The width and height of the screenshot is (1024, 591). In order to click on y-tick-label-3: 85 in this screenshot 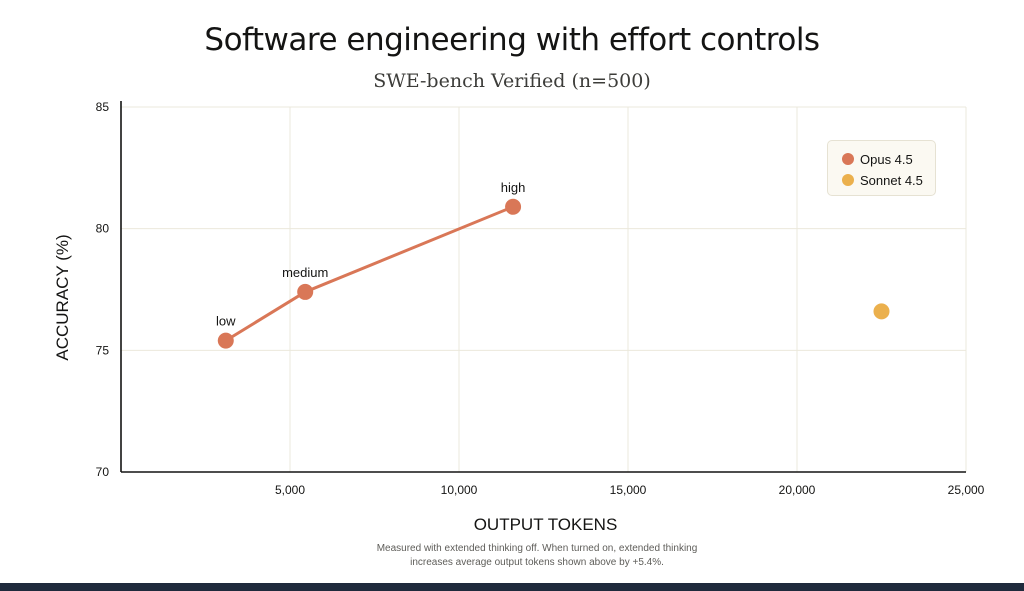, I will do `click(103, 107)`.